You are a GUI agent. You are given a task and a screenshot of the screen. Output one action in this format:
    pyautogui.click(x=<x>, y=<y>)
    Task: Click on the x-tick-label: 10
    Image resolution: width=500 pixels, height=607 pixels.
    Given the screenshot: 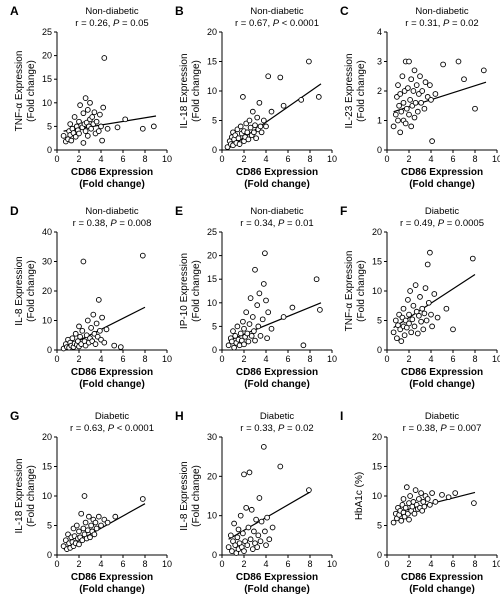 What is the action you would take?
    pyautogui.click(x=167, y=359)
    